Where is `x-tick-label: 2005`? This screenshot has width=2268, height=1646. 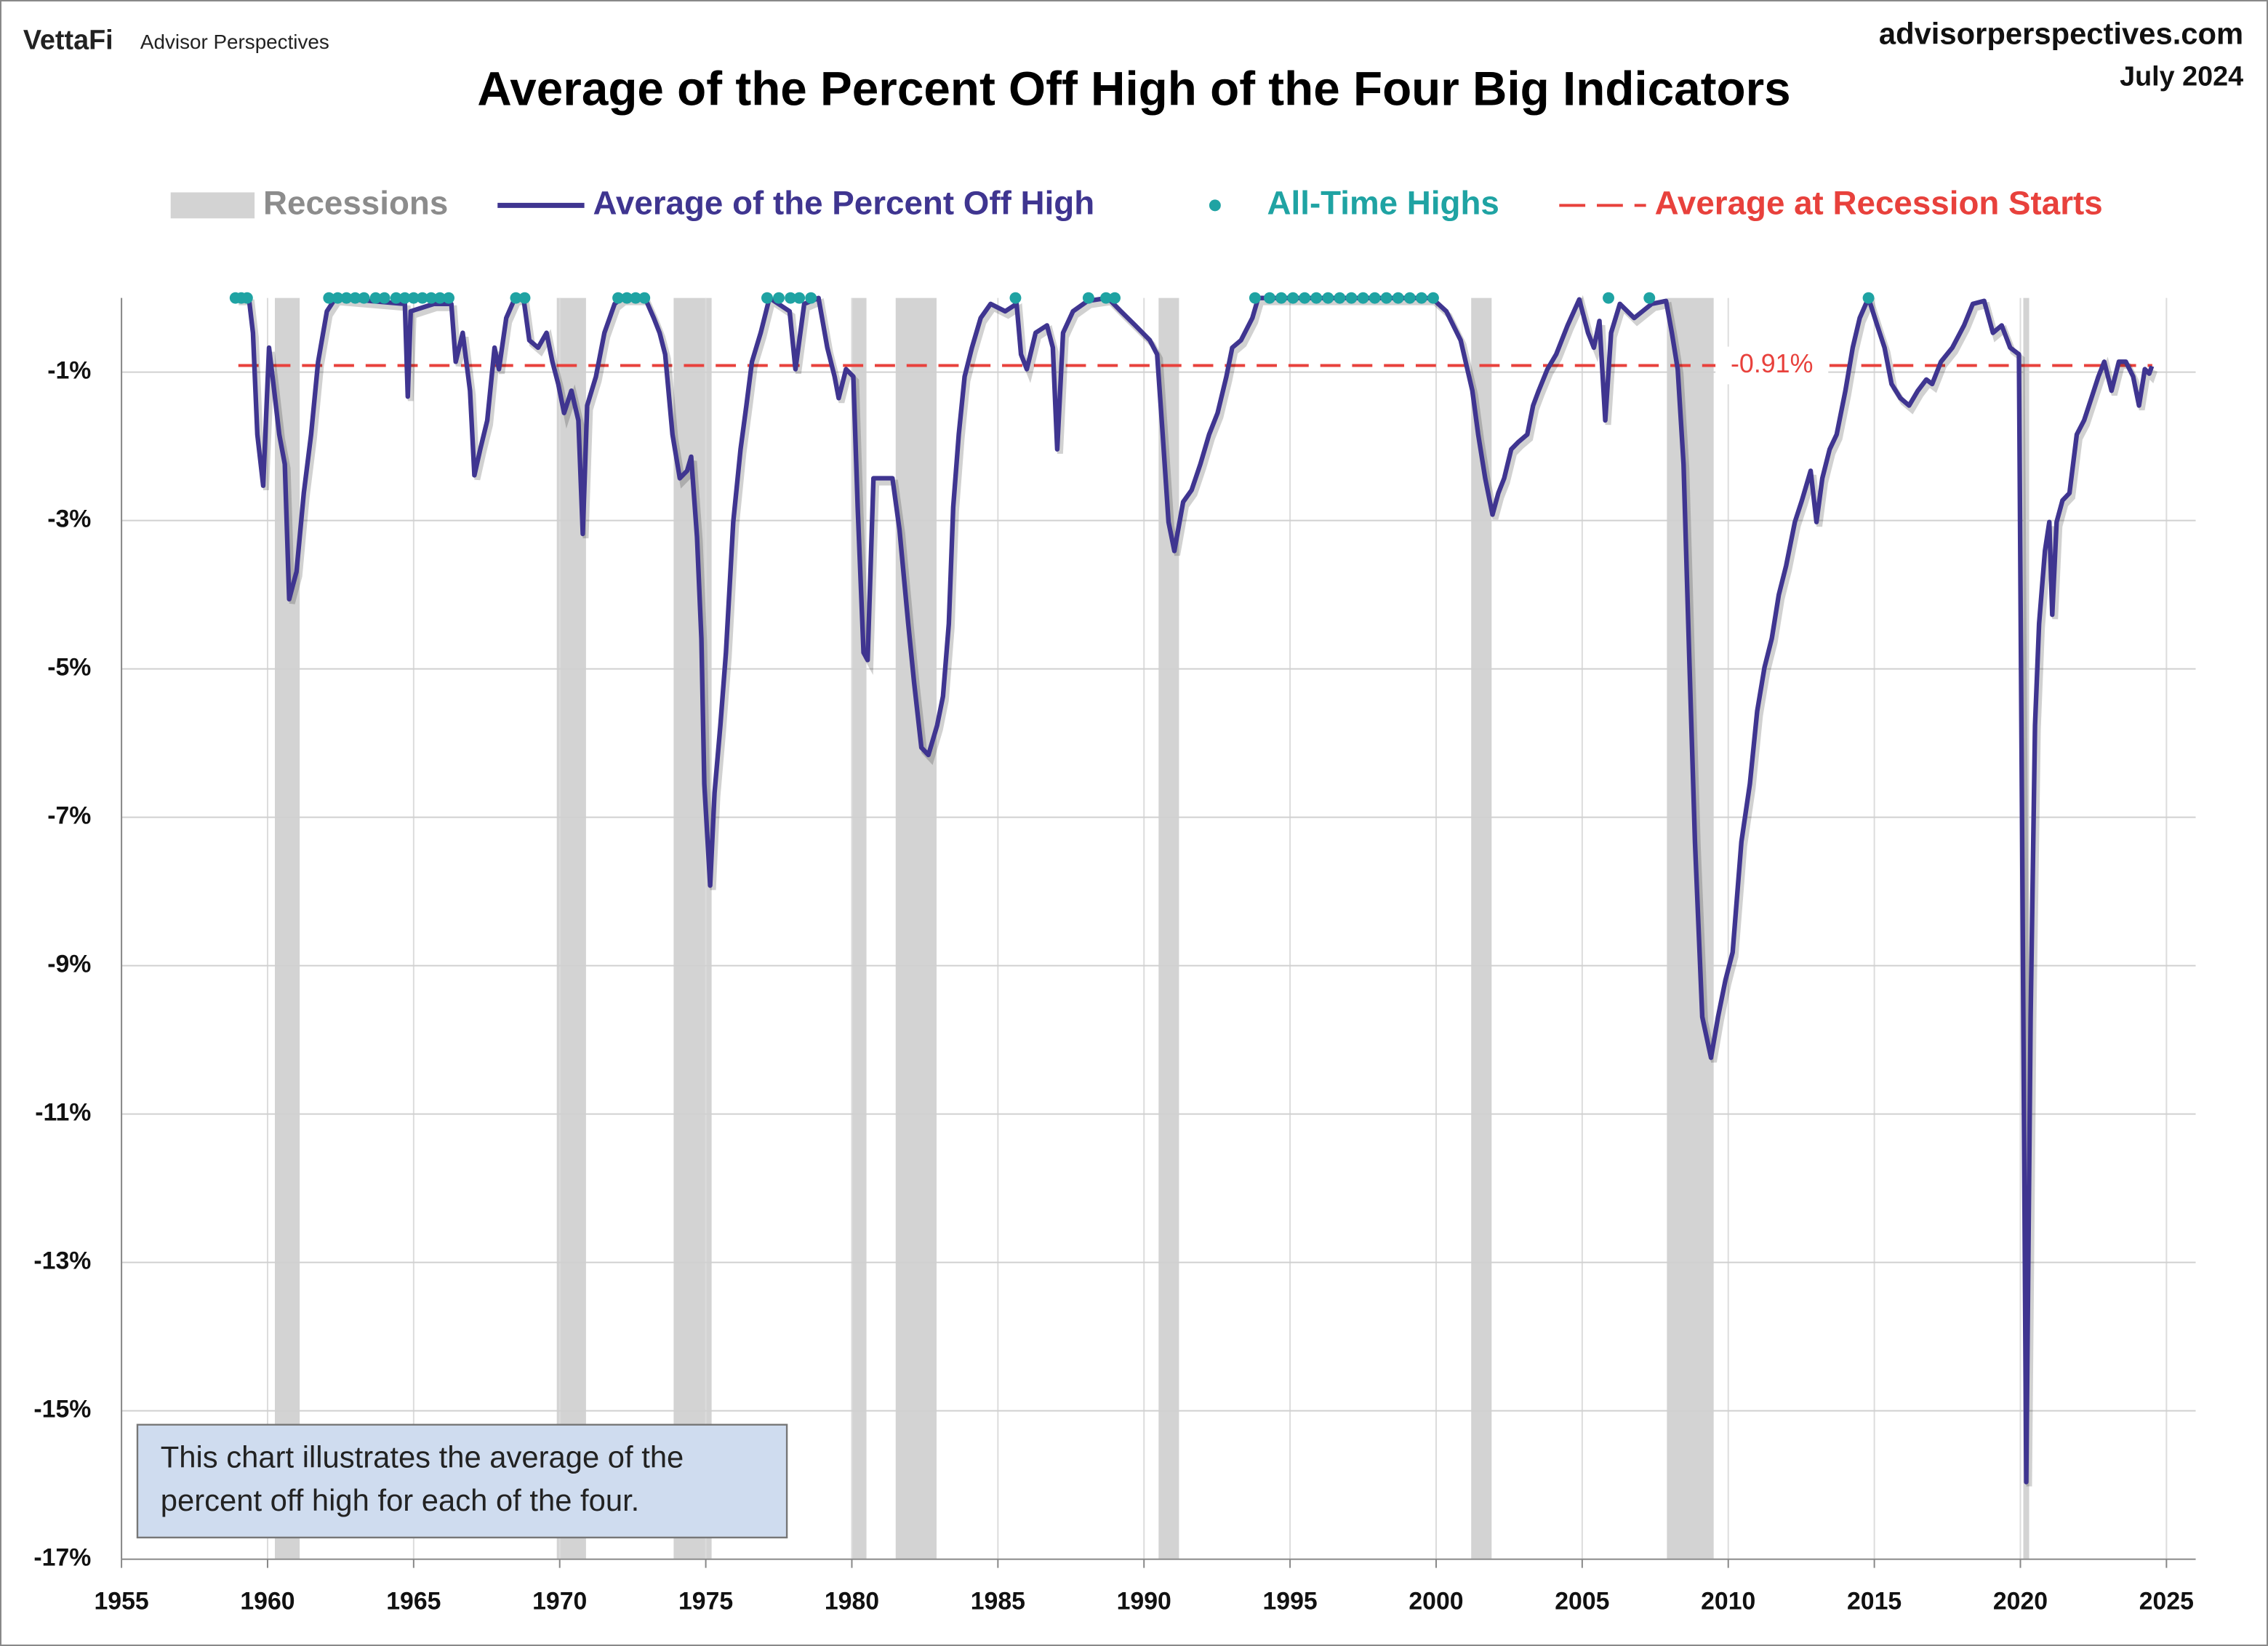
x-tick-label: 2005 is located at coordinates (1582, 1601).